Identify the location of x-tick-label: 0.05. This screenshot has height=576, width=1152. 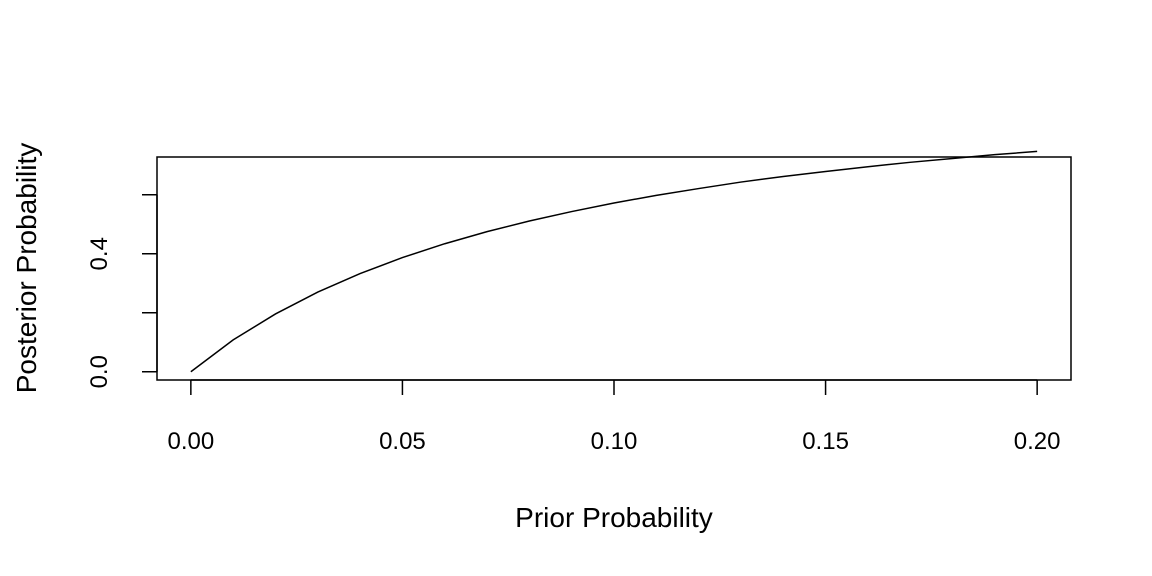
(402, 441).